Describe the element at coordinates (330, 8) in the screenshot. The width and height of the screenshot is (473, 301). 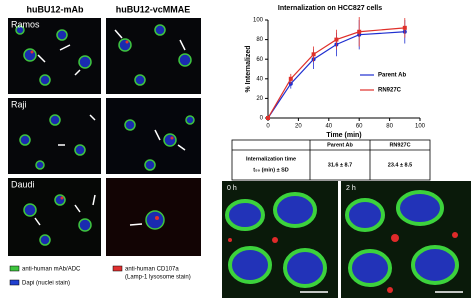
I see `chart-title: Internalization on HCC827 cells` at that location.